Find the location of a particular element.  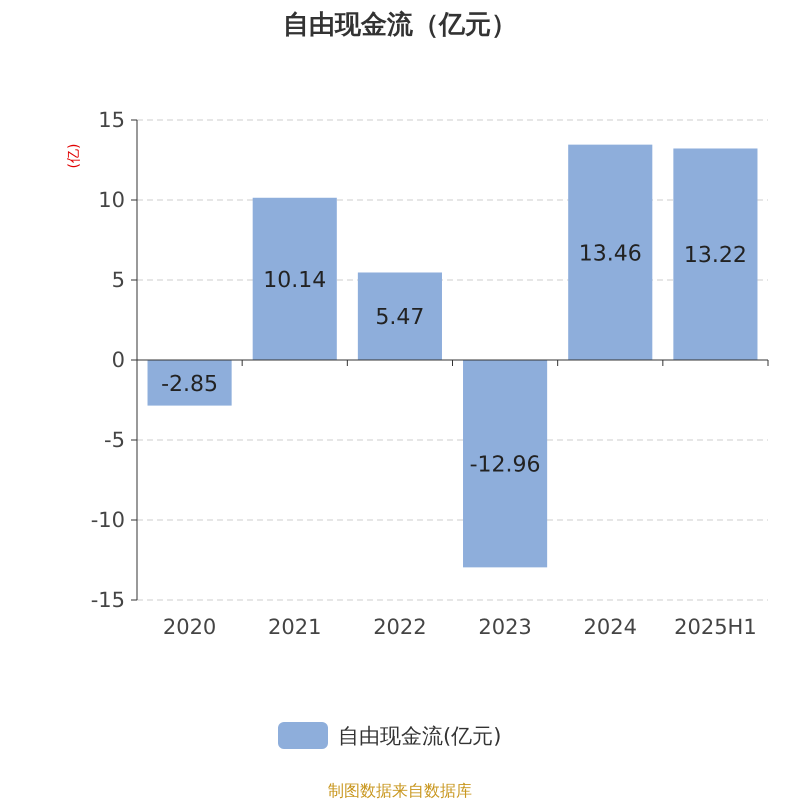

y-tick-label: -15 is located at coordinates (107, 600).